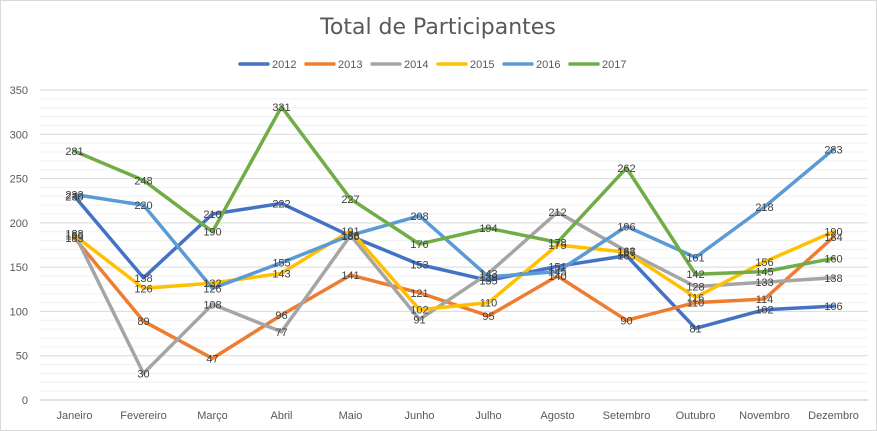 Image resolution: width=877 pixels, height=431 pixels. Describe the element at coordinates (267, 65) in the screenshot. I see `legend-item-2012: 2012` at that location.